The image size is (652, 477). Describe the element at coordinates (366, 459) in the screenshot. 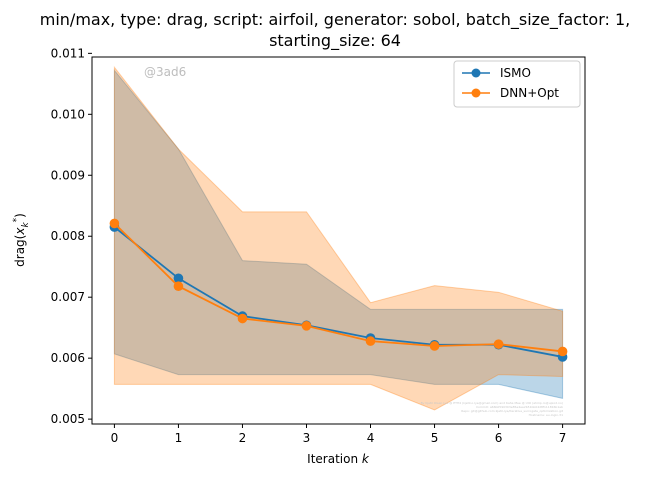

I see `x-axis-label-var: k` at that location.